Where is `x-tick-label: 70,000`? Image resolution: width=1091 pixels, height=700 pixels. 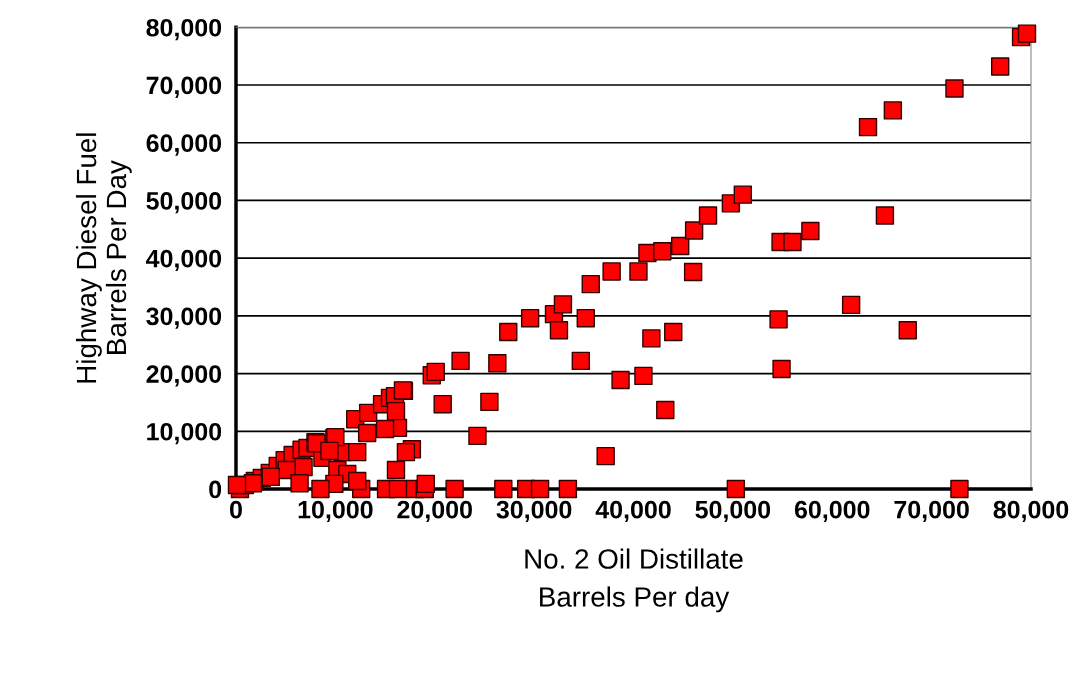 x-tick-label: 70,000 is located at coordinates (931, 511).